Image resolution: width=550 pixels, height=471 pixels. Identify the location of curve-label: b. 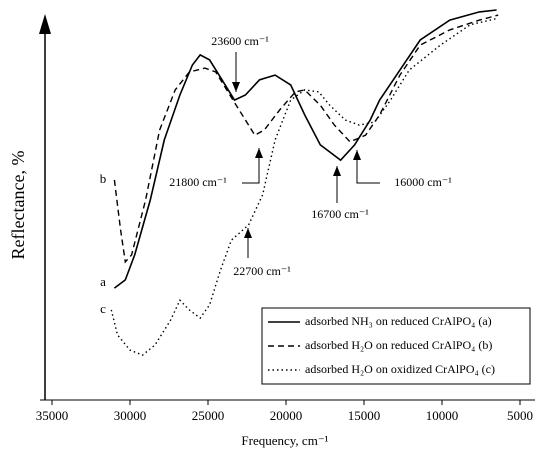
(103, 178).